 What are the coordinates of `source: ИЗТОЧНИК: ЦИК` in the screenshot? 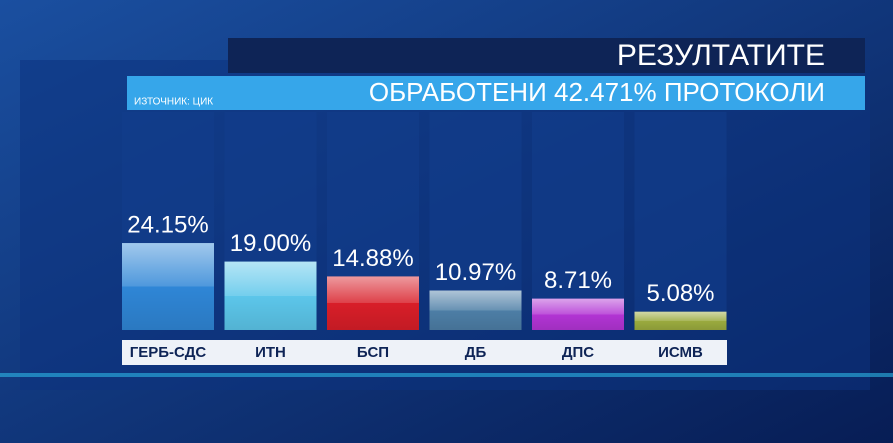 It's located at (173, 102).